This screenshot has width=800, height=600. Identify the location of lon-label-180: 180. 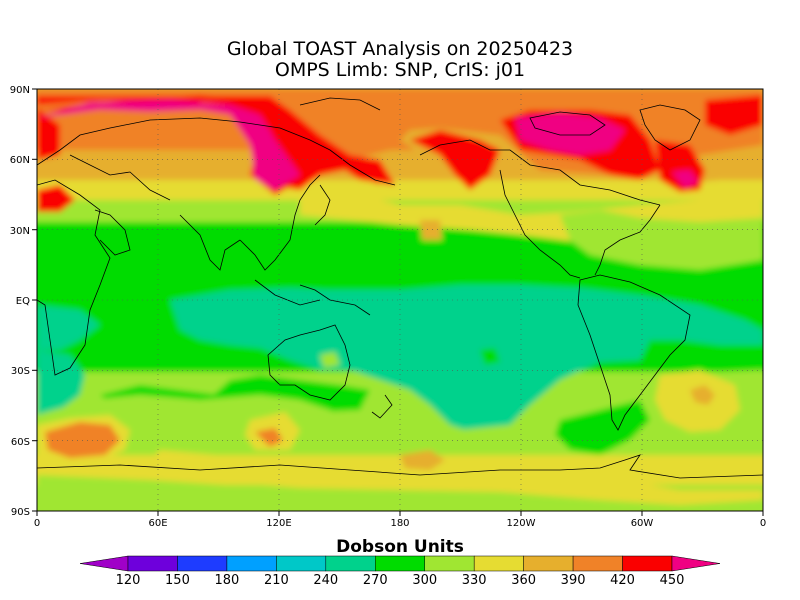
(399, 523).